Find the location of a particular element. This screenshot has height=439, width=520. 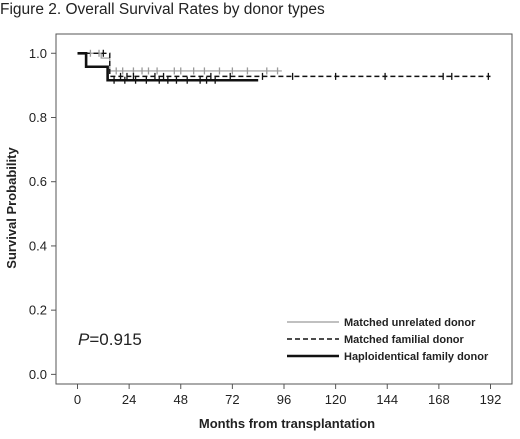

series-line-matched-familial-donor is located at coordinates (284, 65).